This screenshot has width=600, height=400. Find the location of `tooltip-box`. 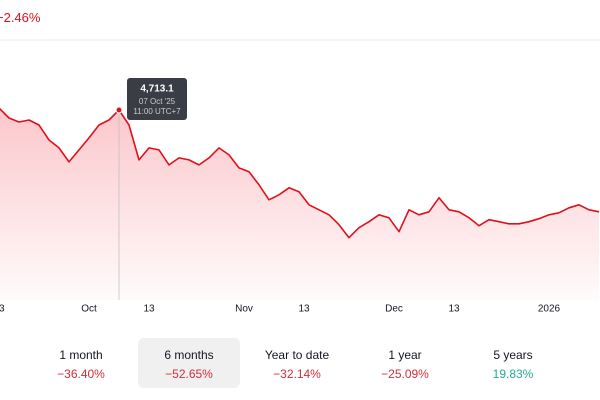

tooltip-box is located at coordinates (157, 99).